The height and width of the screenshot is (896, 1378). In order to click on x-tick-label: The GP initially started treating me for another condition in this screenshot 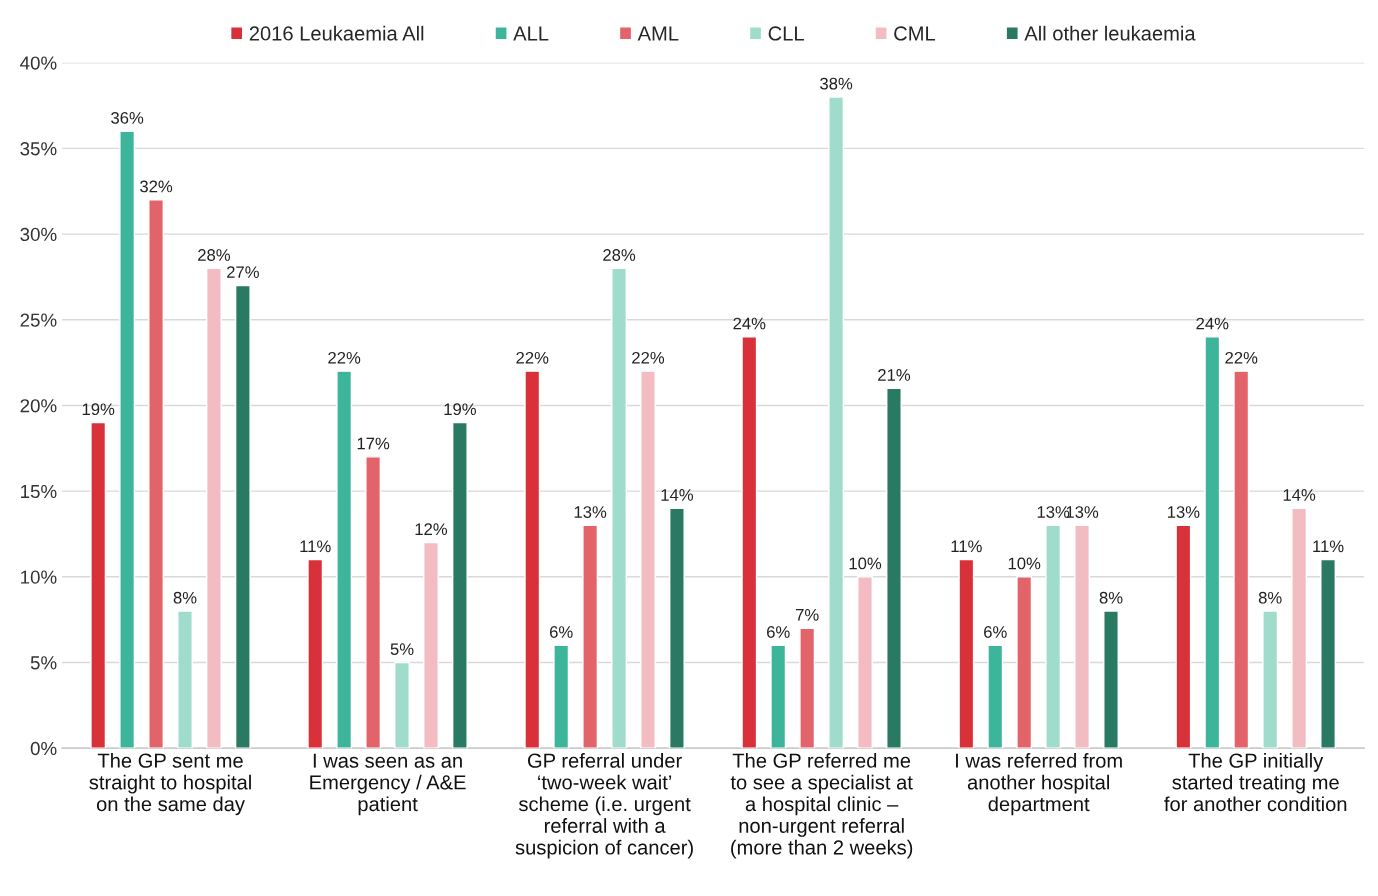, I will do `click(1255, 782)`.